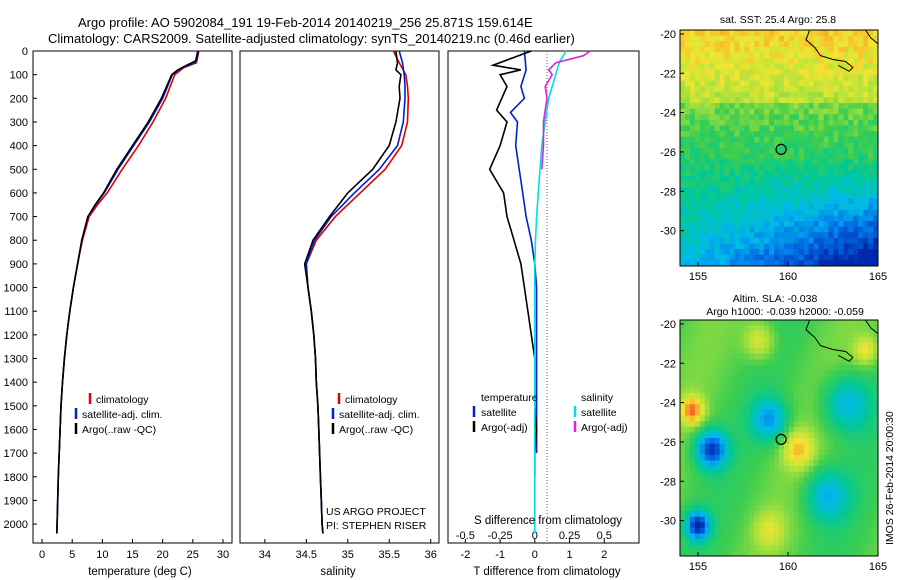  I want to click on y-tick-label: 900, so click(19, 265).